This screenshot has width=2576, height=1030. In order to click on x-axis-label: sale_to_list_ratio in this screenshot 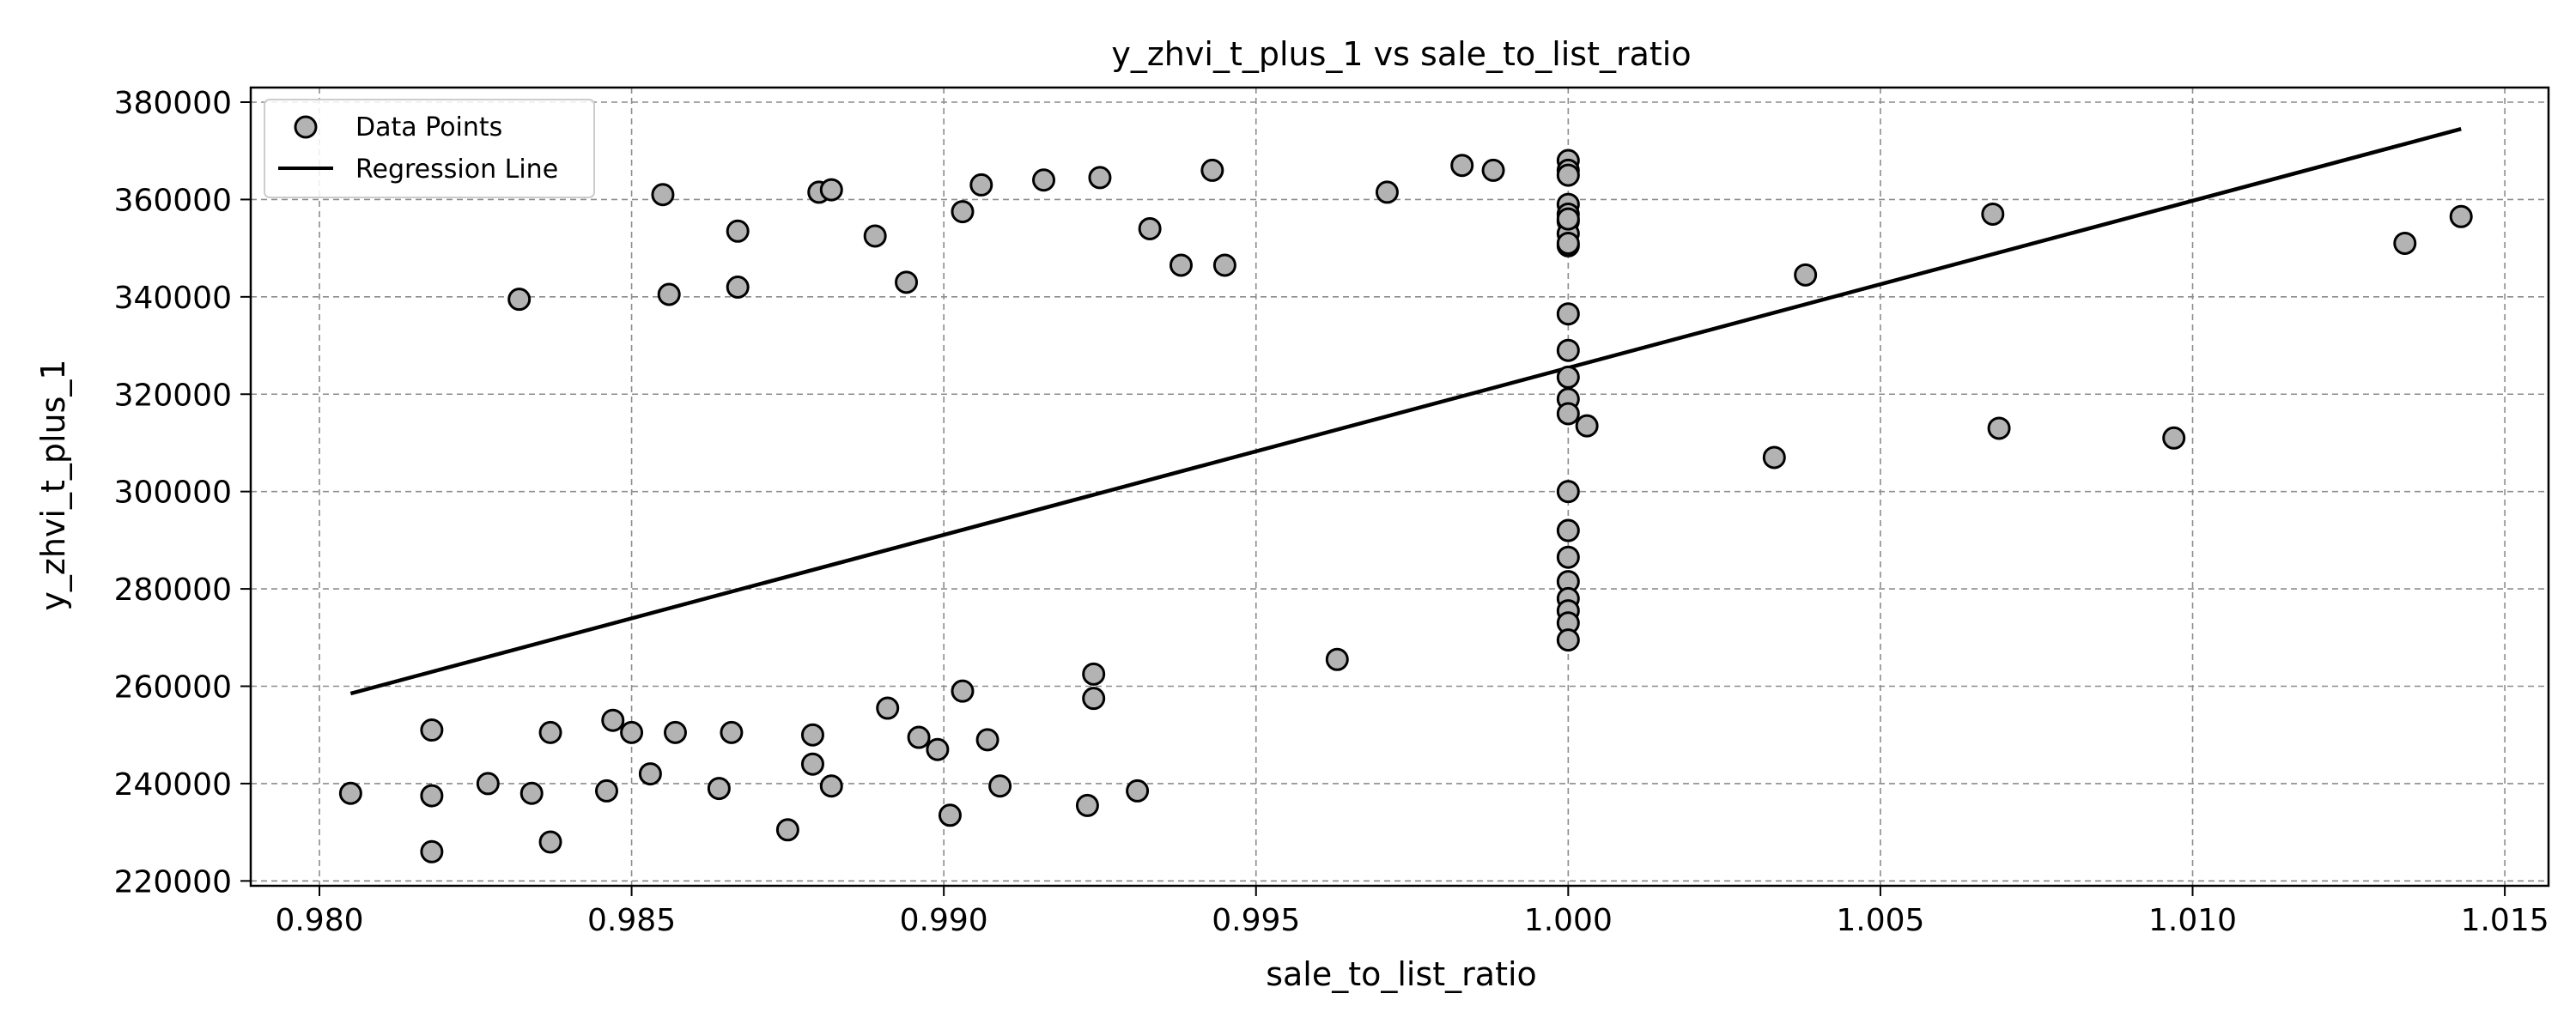, I will do `click(1401, 974)`.